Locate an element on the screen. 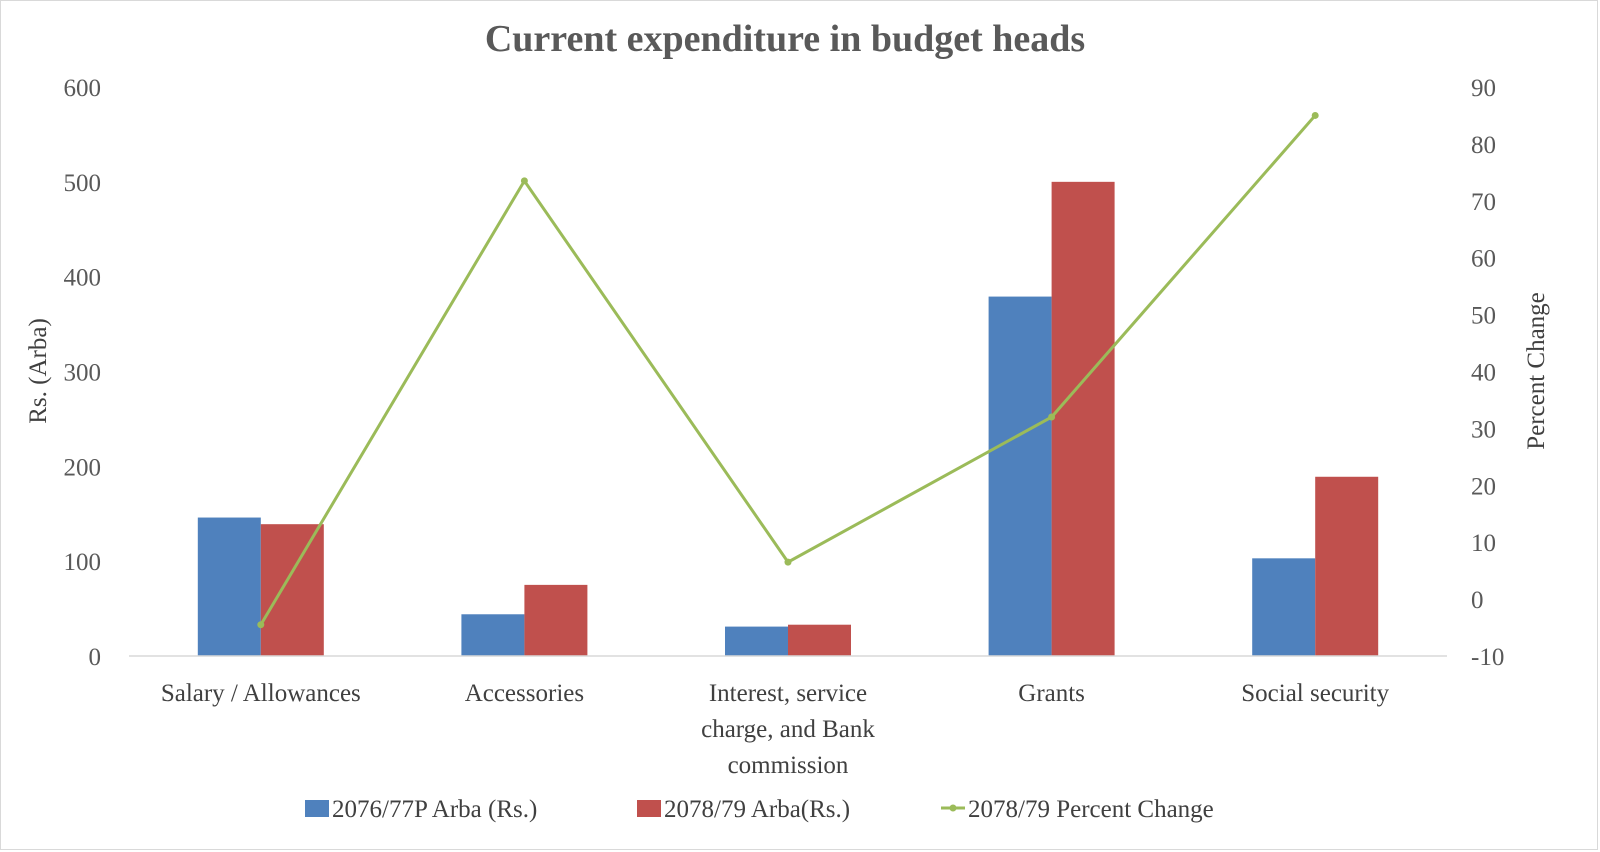 This screenshot has height=852, width=1600. y-right-tick-label: -10 is located at coordinates (1487, 657).